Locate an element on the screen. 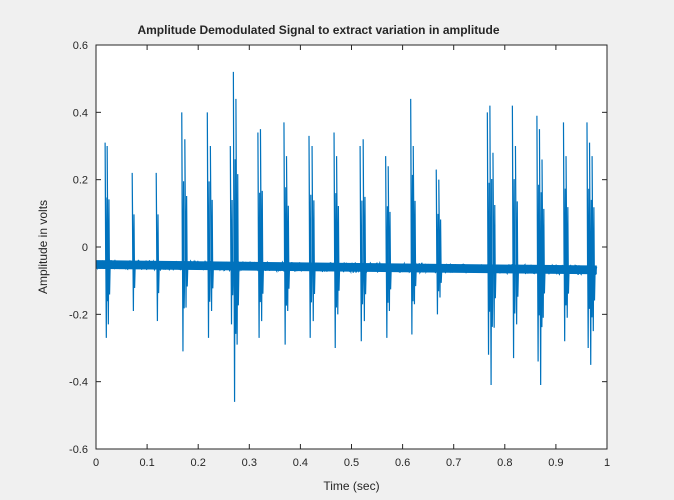 Image resolution: width=674 pixels, height=500 pixels. y-tick-label: 0.2 is located at coordinates (80, 181).